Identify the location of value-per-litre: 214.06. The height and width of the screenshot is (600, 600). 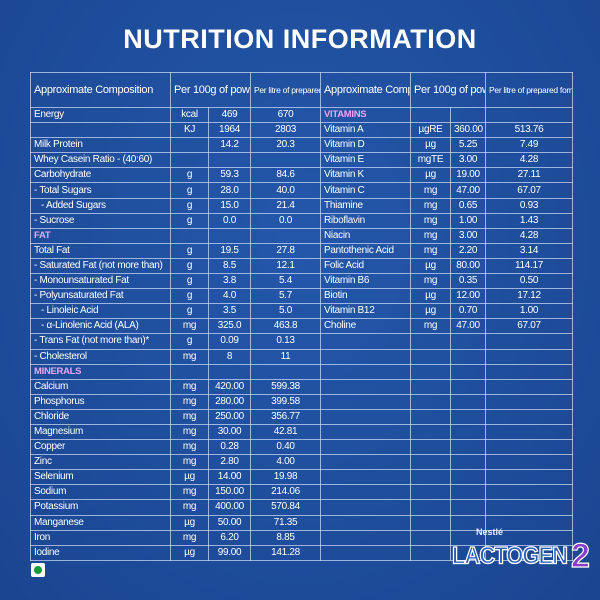
(286, 492).